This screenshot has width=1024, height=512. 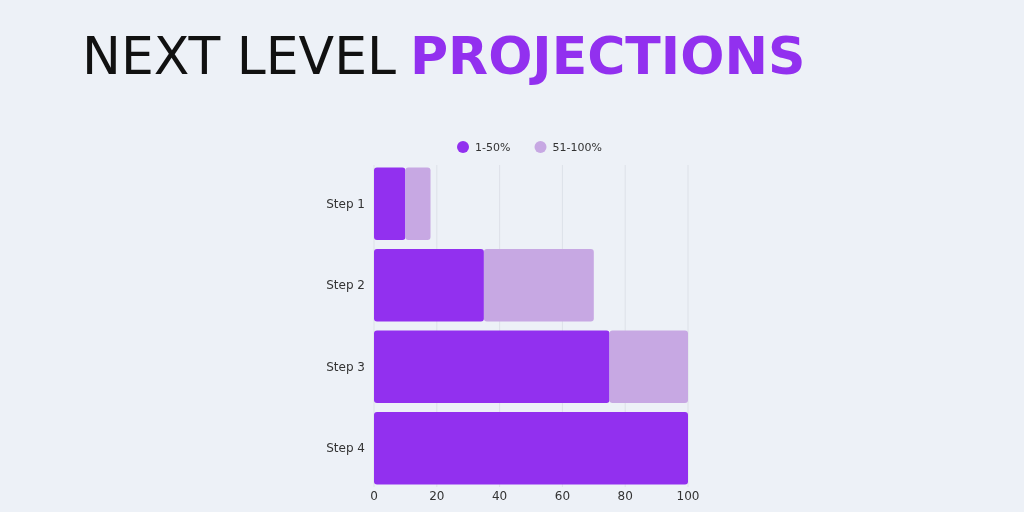 I want to click on x-tick-label: 0, so click(x=374, y=496).